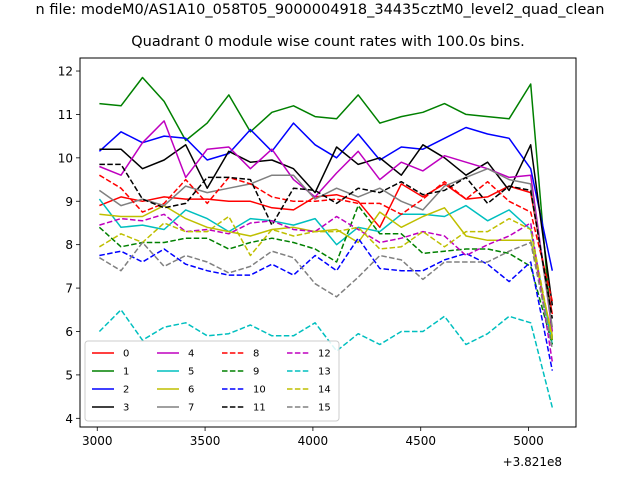 The image size is (640, 480). What do you see at coordinates (205, 441) in the screenshot?
I see `x-tick-label: 3500` at bounding box center [205, 441].